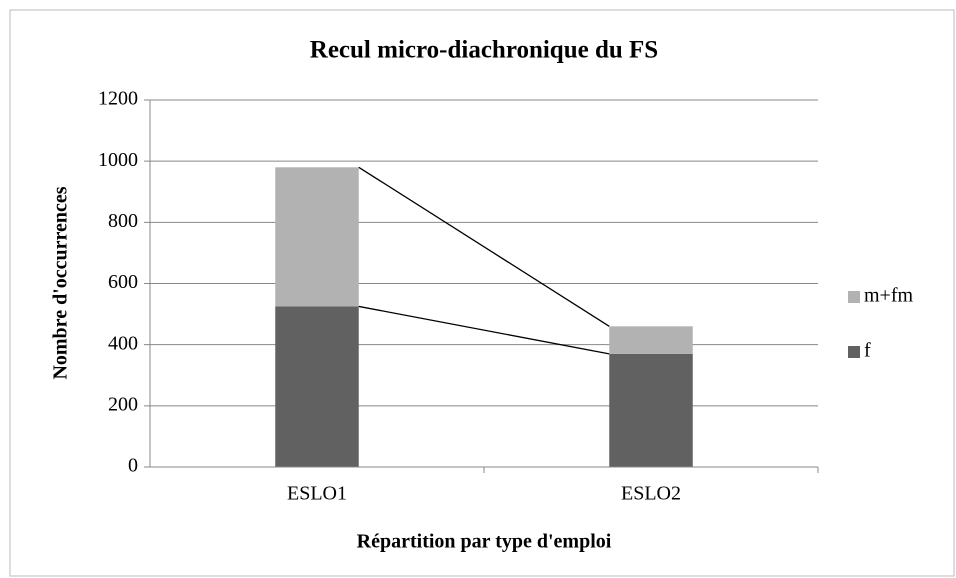 This screenshot has height=578, width=956. I want to click on y-tick-label: 0, so click(133, 466).